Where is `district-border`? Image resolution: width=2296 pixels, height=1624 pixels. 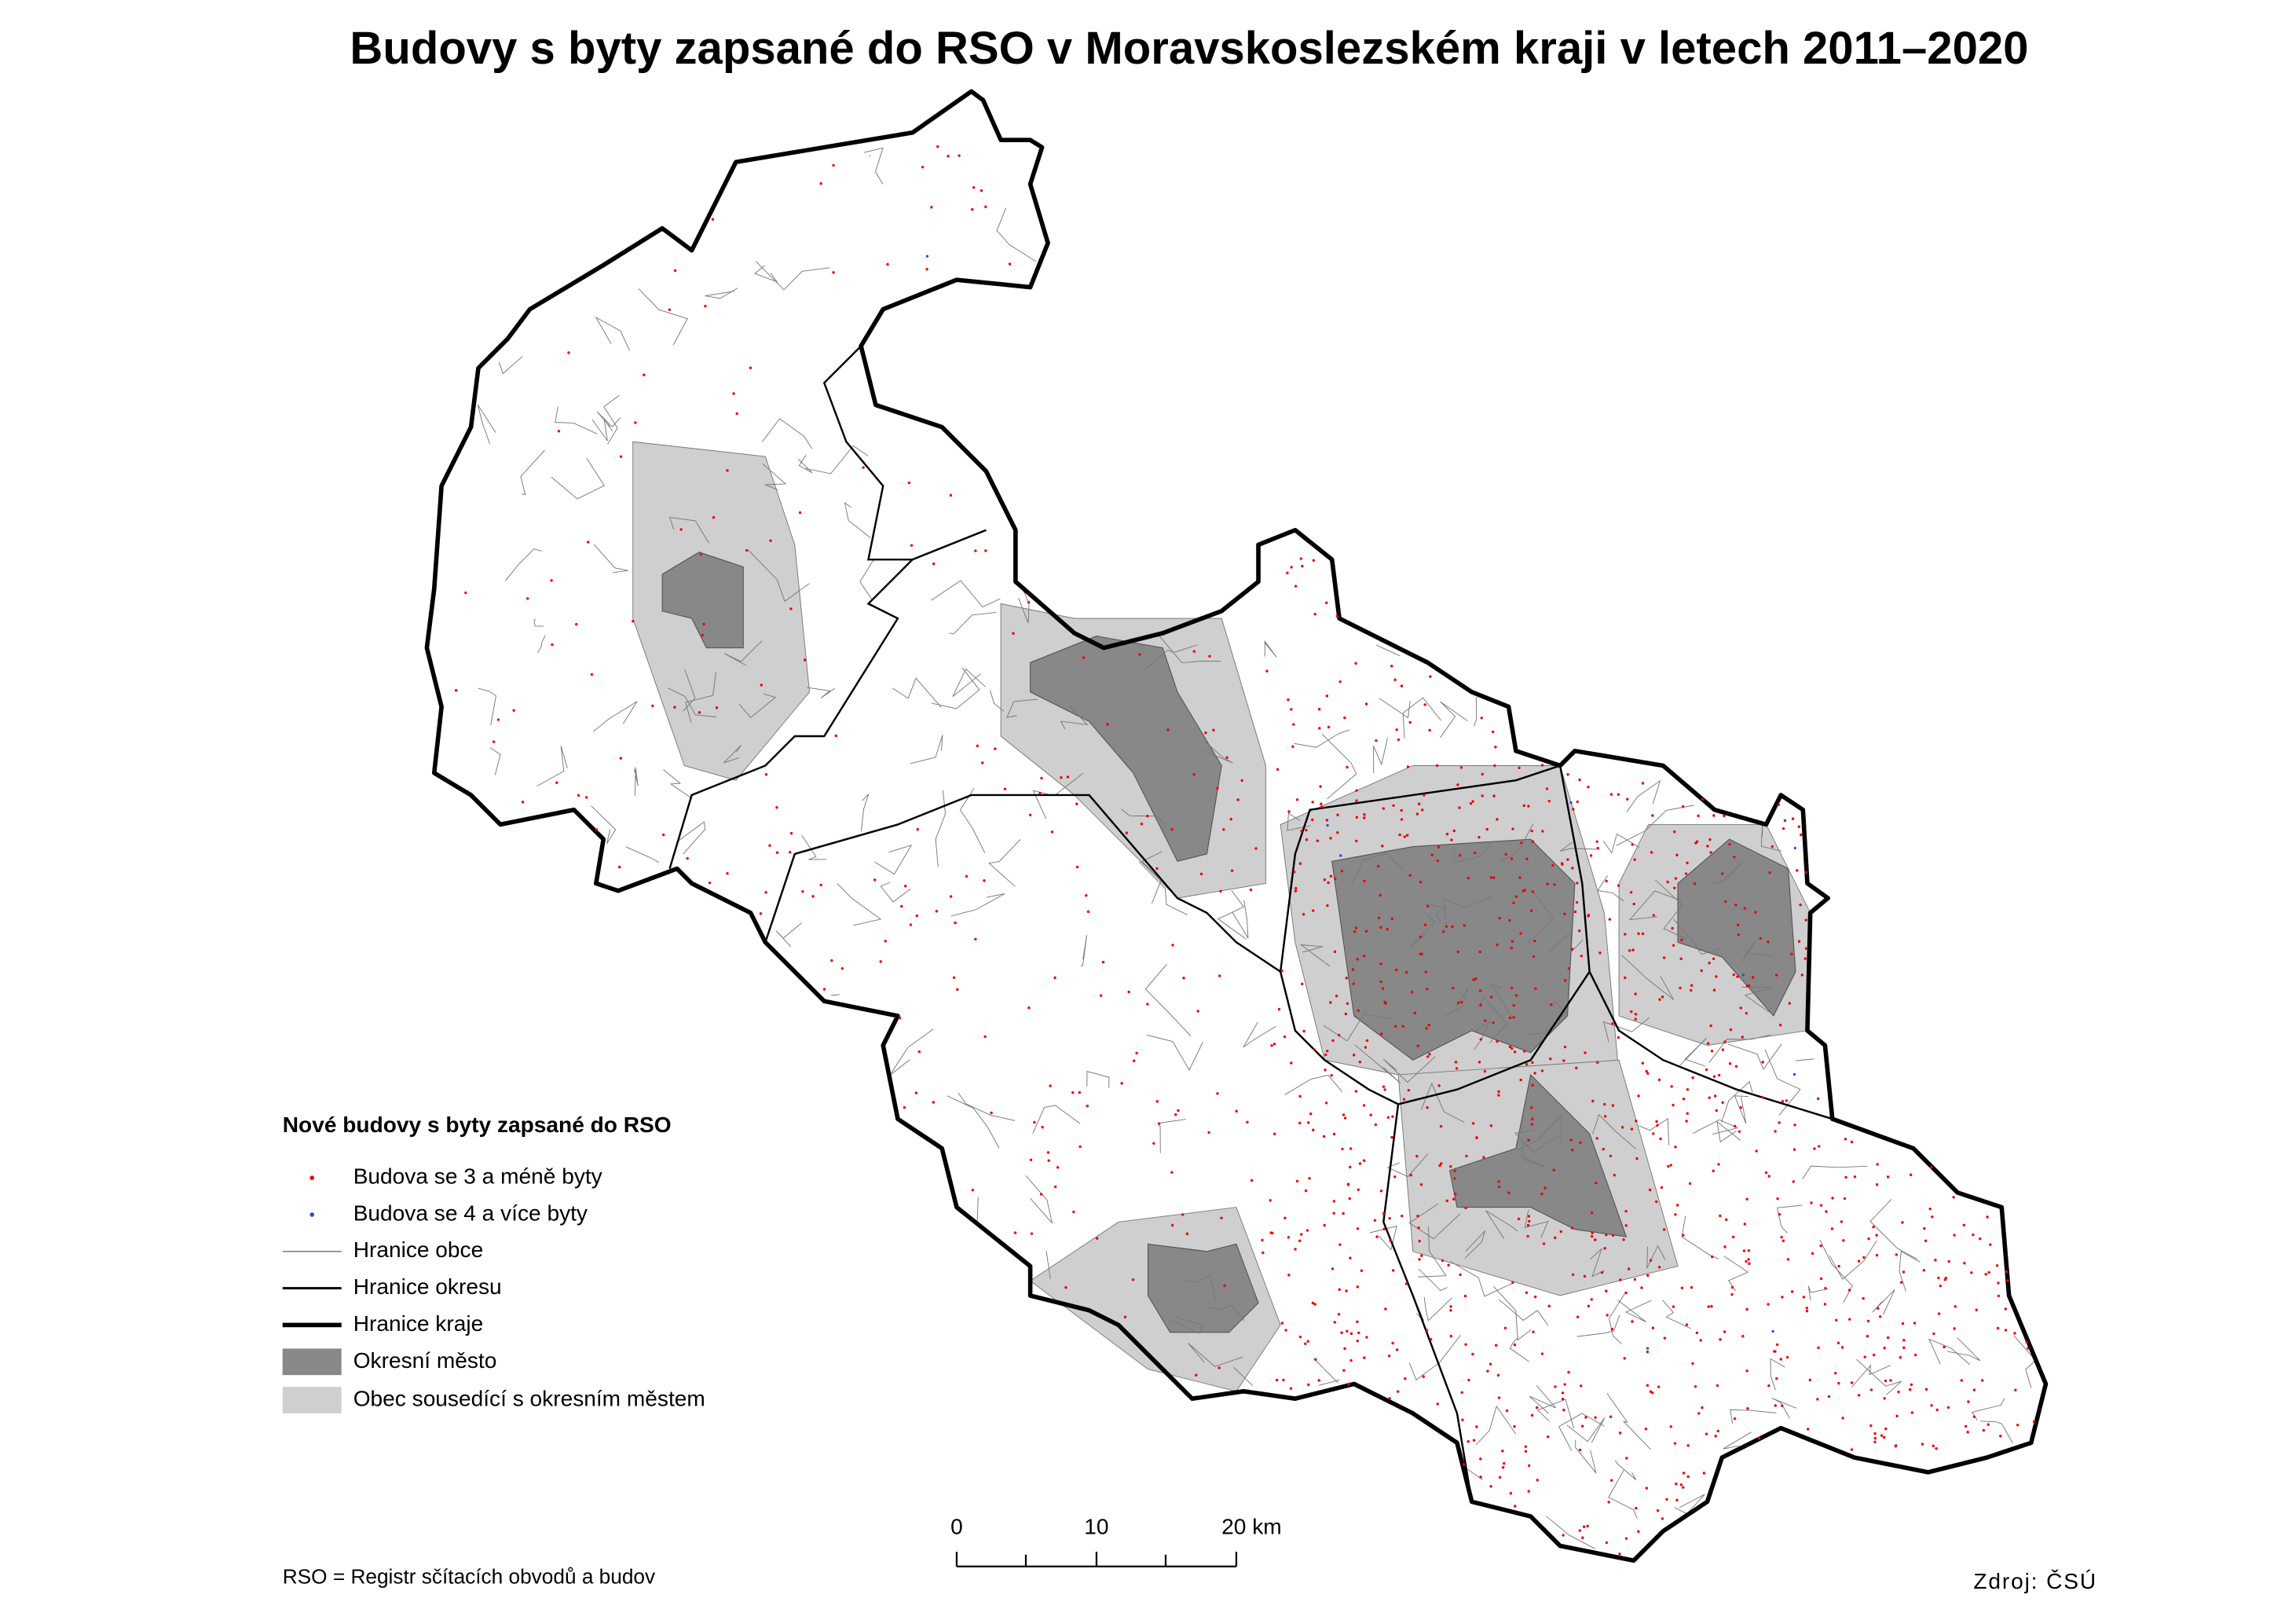 district-border is located at coordinates (791, 714).